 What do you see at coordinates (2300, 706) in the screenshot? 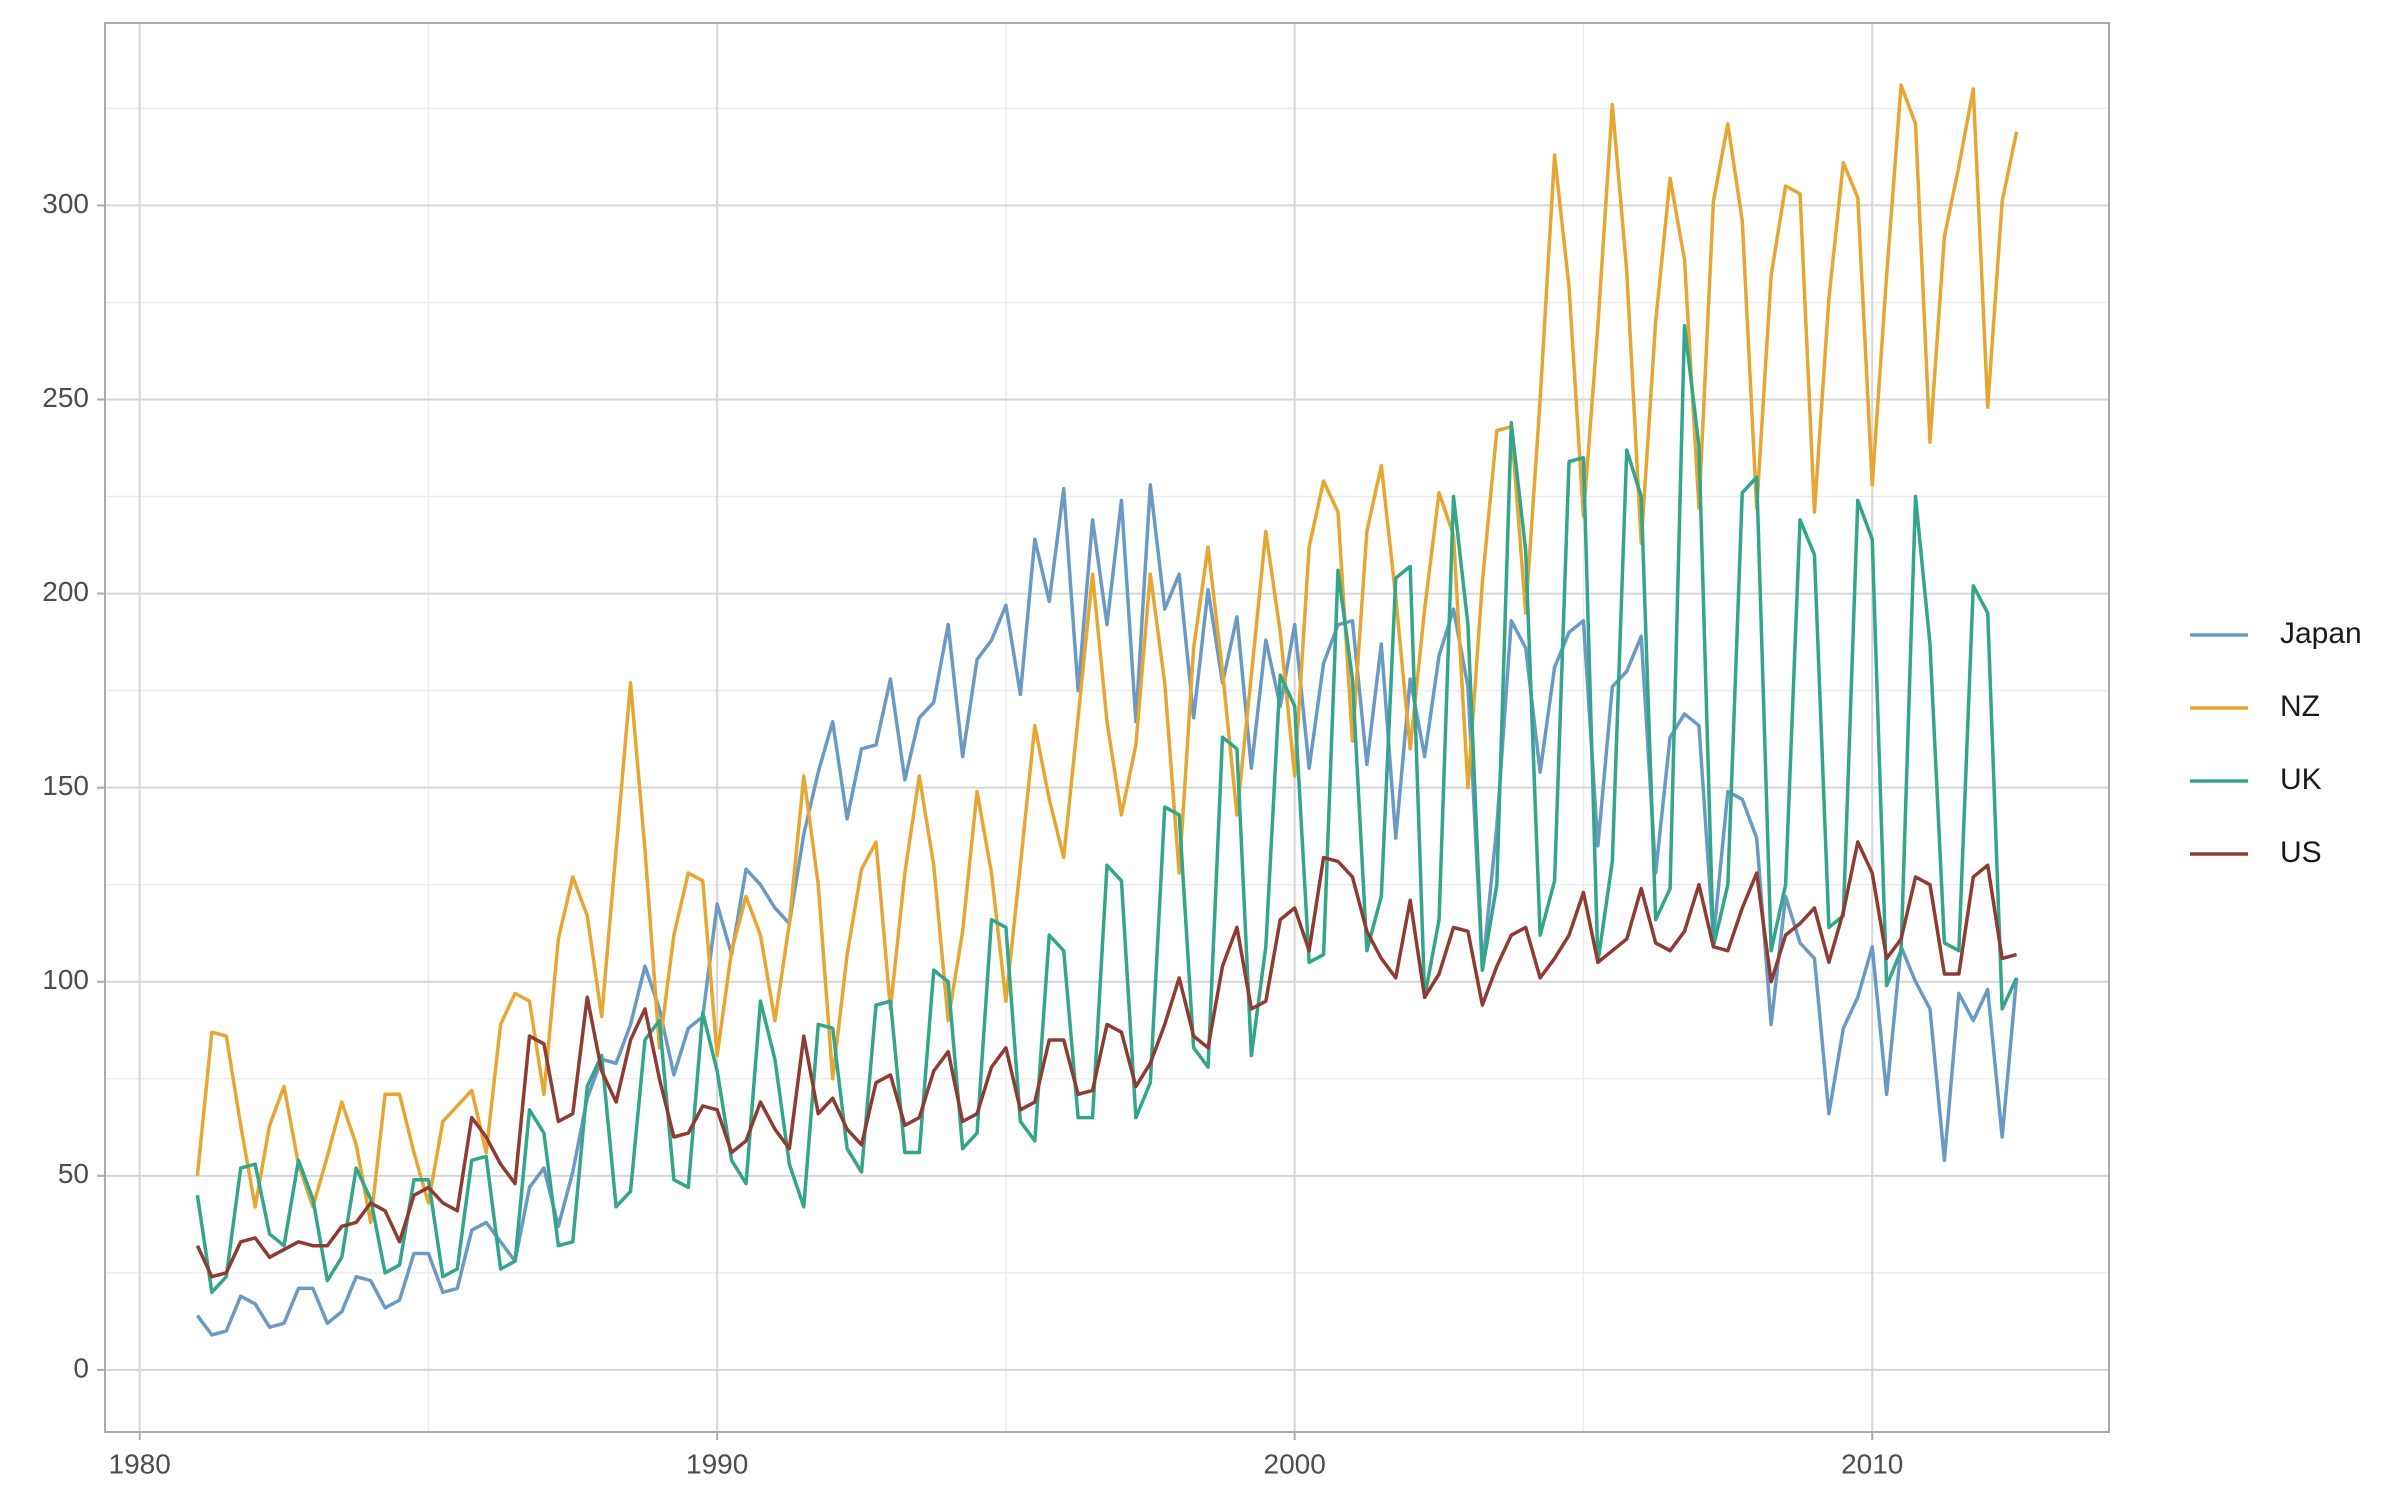
I see `legend-label: NZ` at bounding box center [2300, 706].